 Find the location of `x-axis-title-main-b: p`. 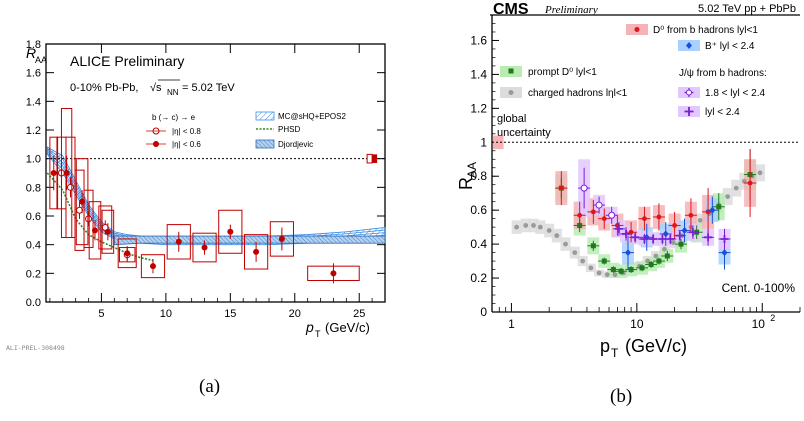

x-axis-title-main-b: p is located at coordinates (605, 346).